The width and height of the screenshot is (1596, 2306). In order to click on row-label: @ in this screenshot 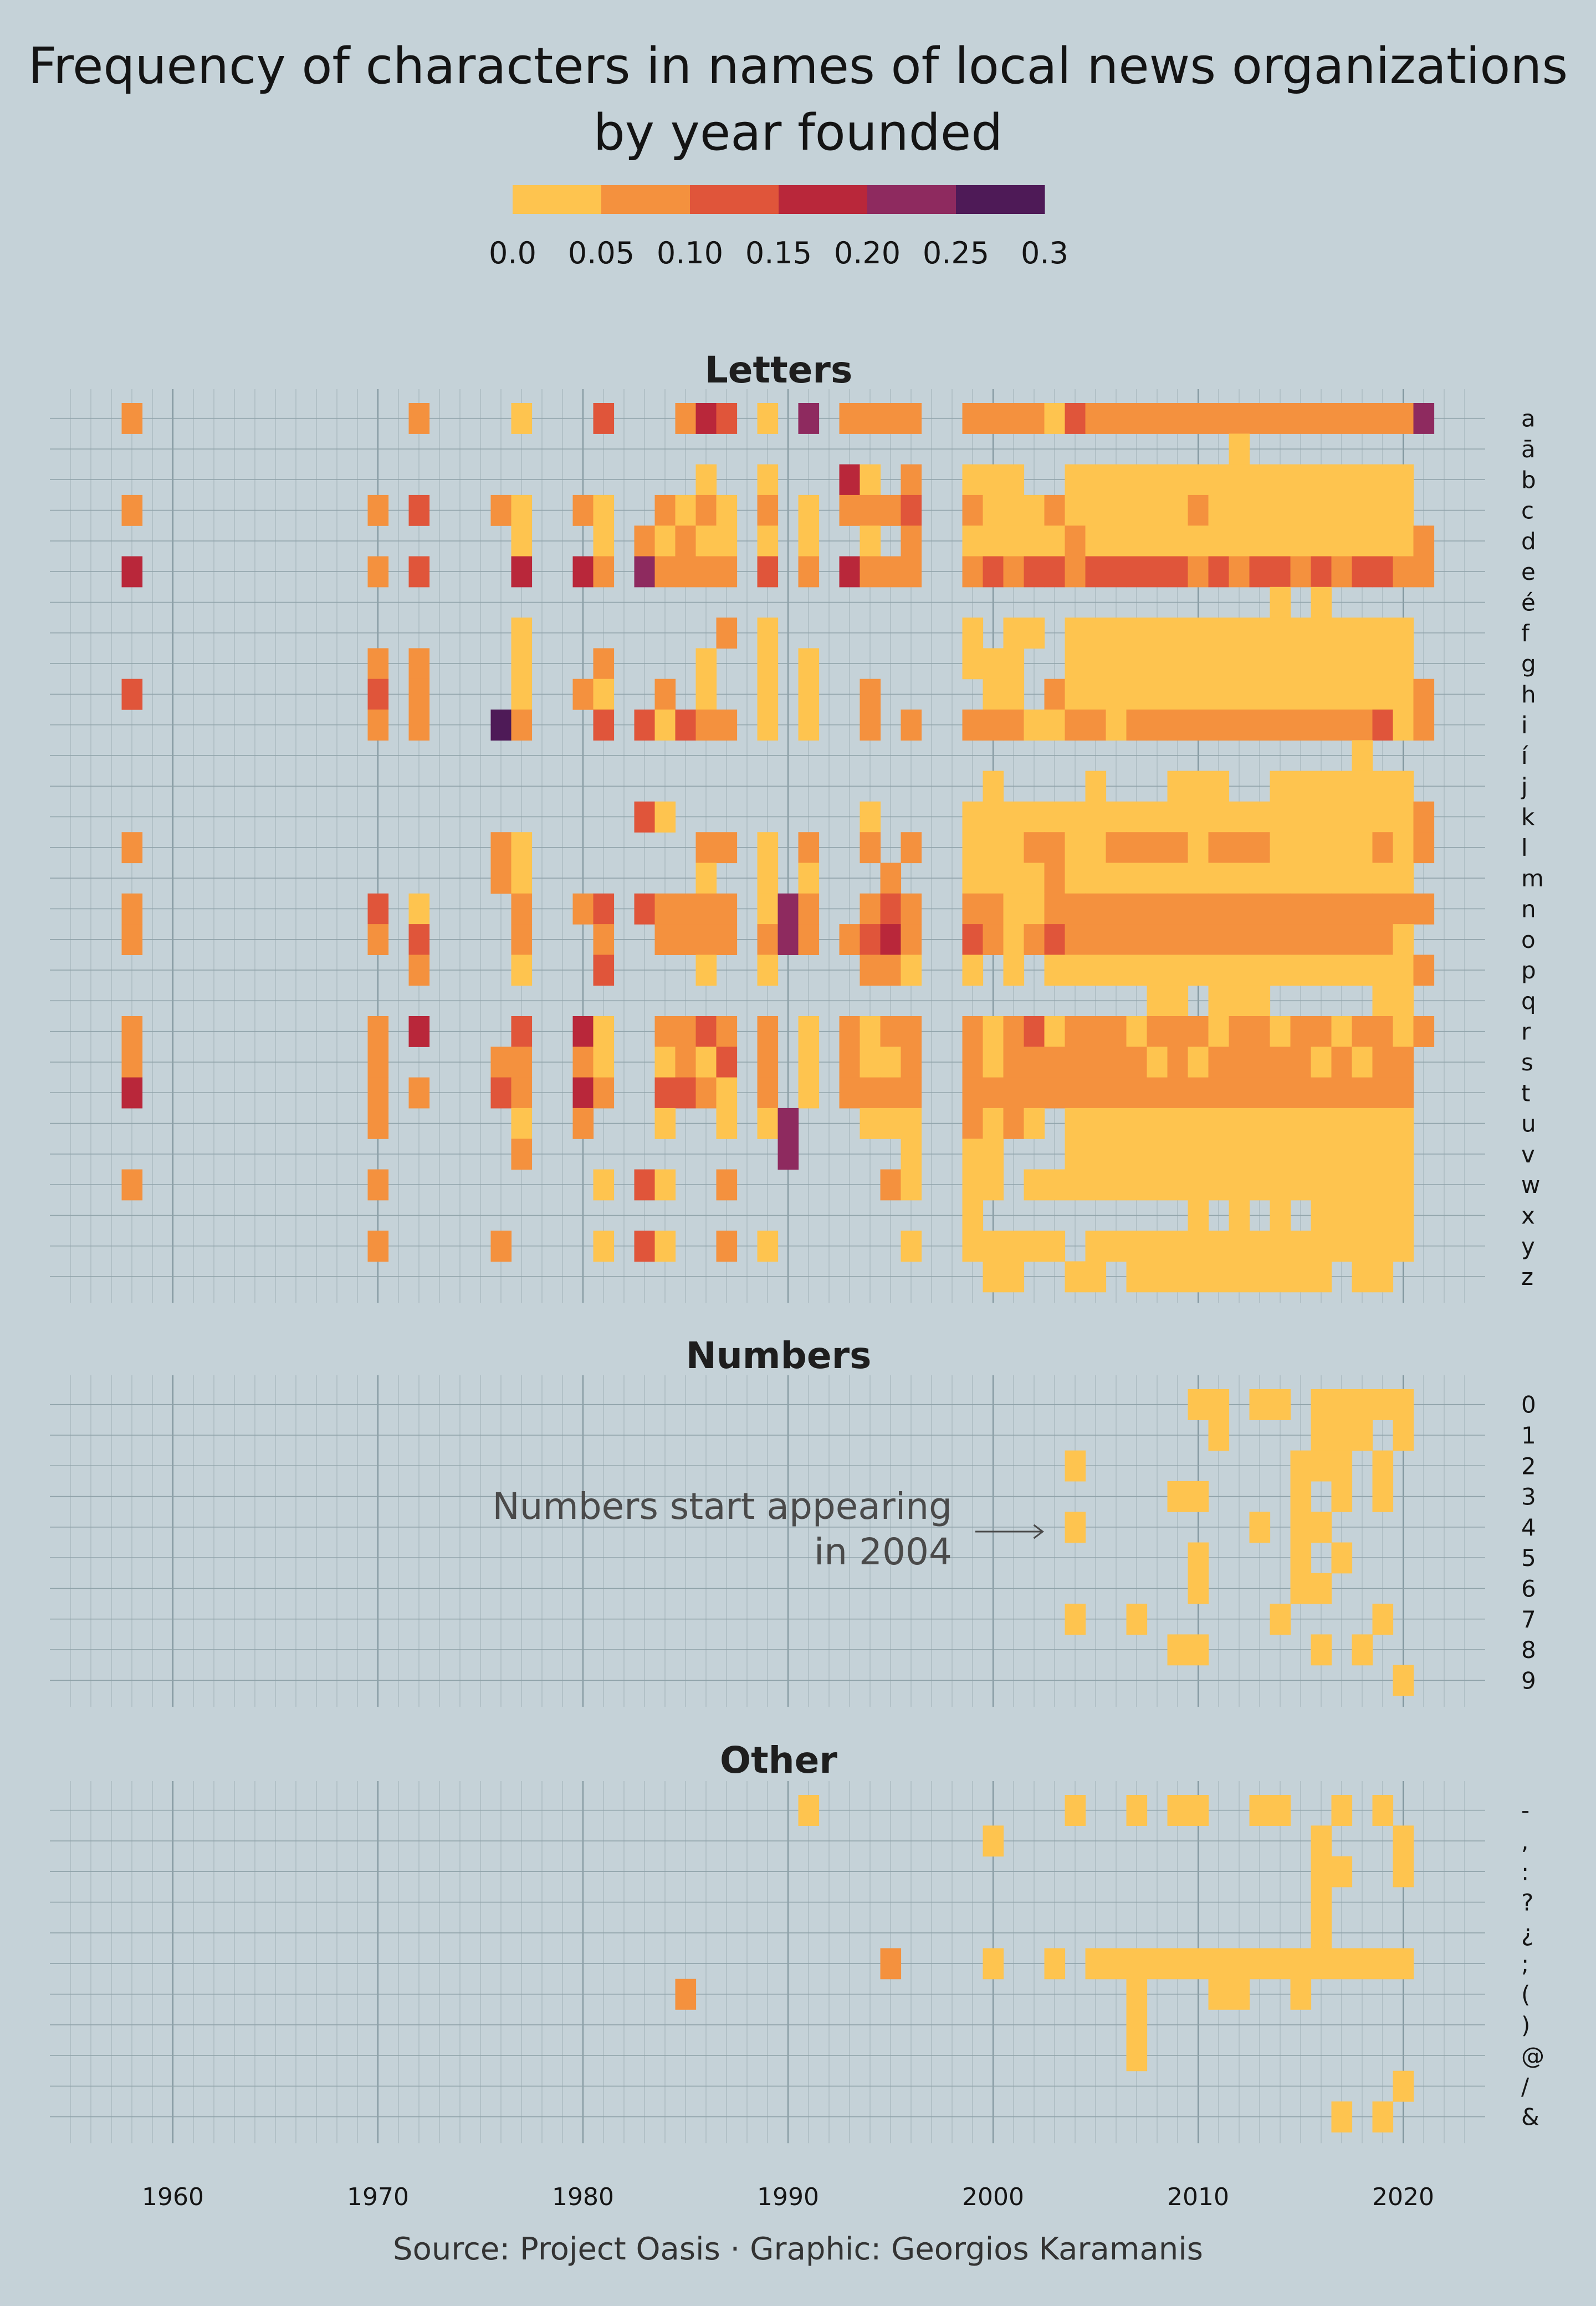, I will do `click(1532, 2055)`.